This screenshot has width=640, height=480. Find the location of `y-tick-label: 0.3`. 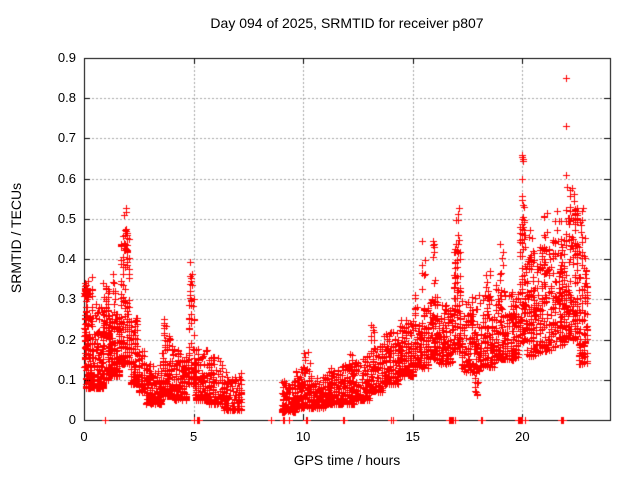

y-tick-label: 0.3 is located at coordinates (66, 299).